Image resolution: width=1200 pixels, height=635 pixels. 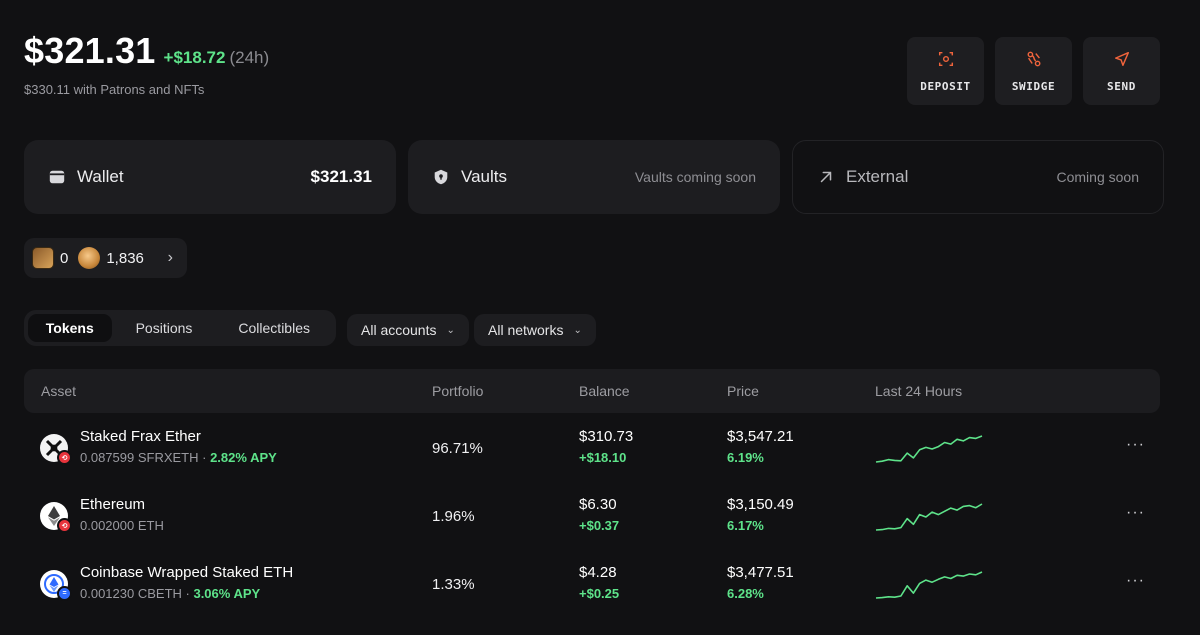 What do you see at coordinates (1121, 71) in the screenshot?
I see `send-button: SEND` at bounding box center [1121, 71].